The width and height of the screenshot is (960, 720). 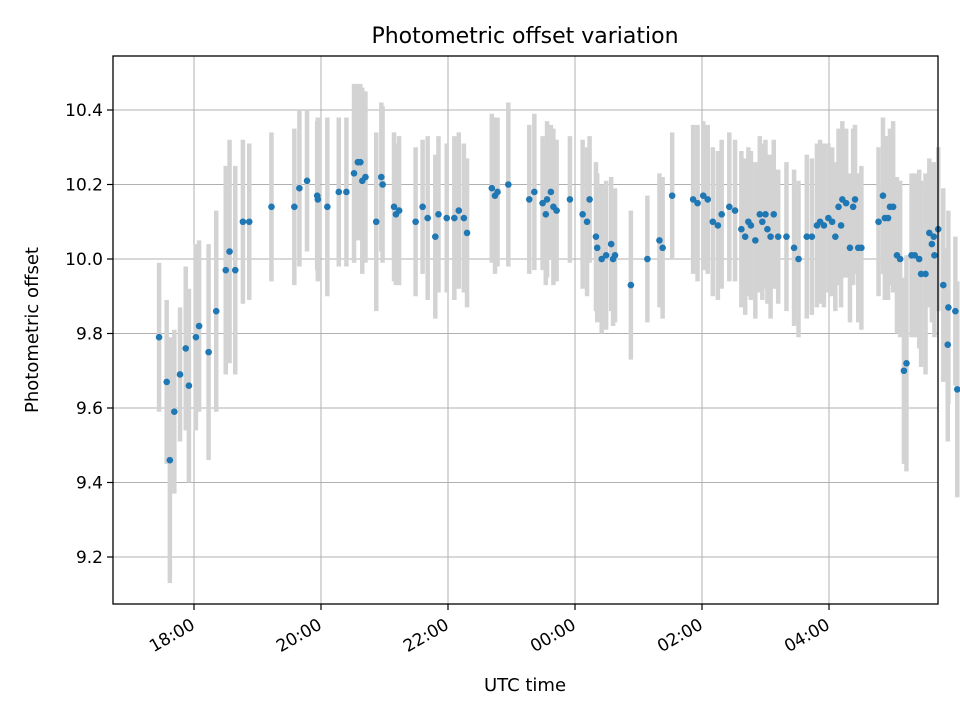 I want to click on y-tick-label: 9.8, so click(x=89, y=335).